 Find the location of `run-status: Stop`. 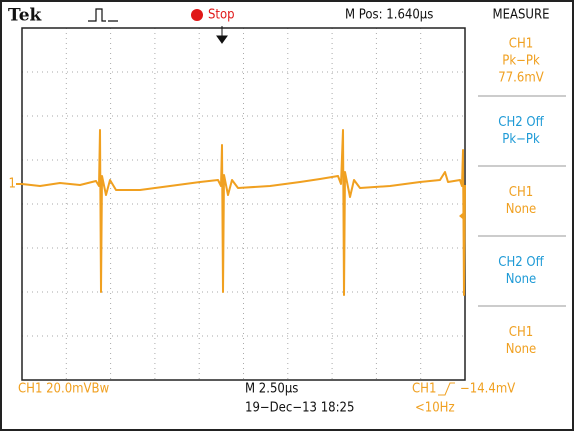

run-status: Stop is located at coordinates (221, 15).